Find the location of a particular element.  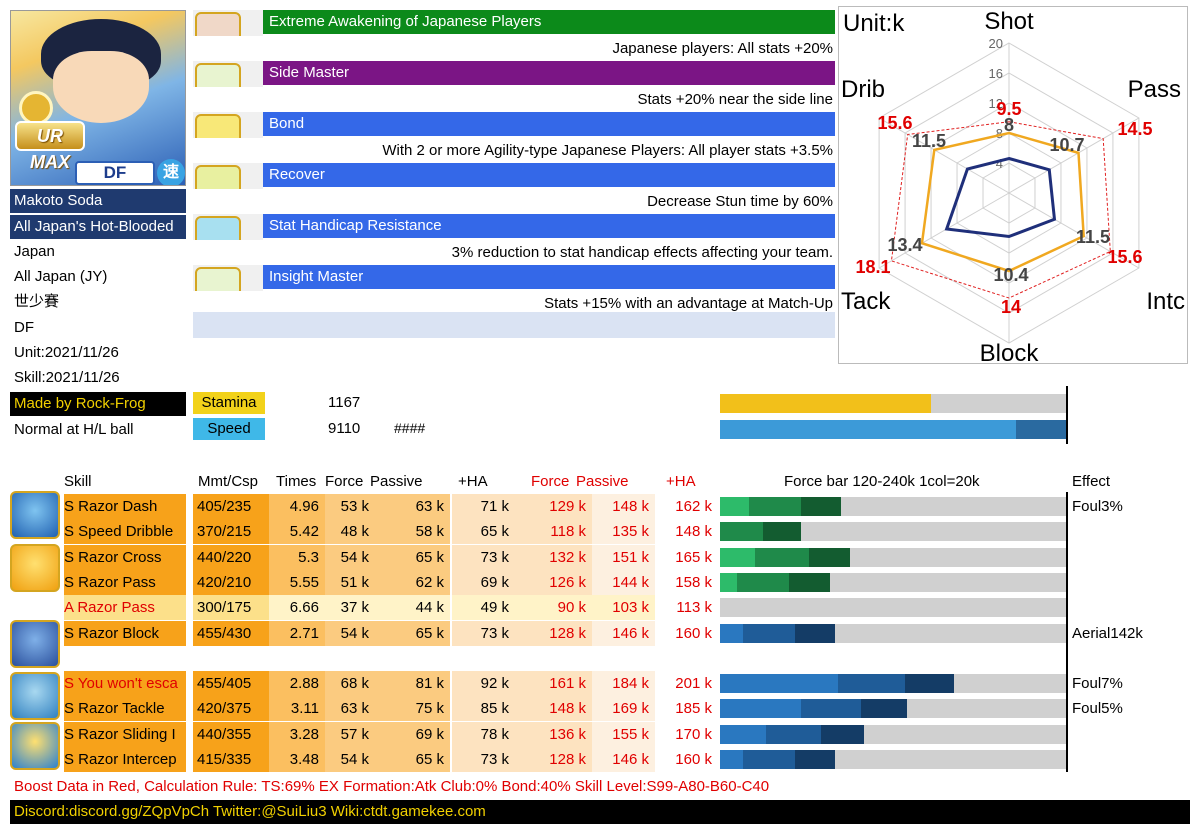

cell-skill: S Razor Block is located at coordinates (125, 633).